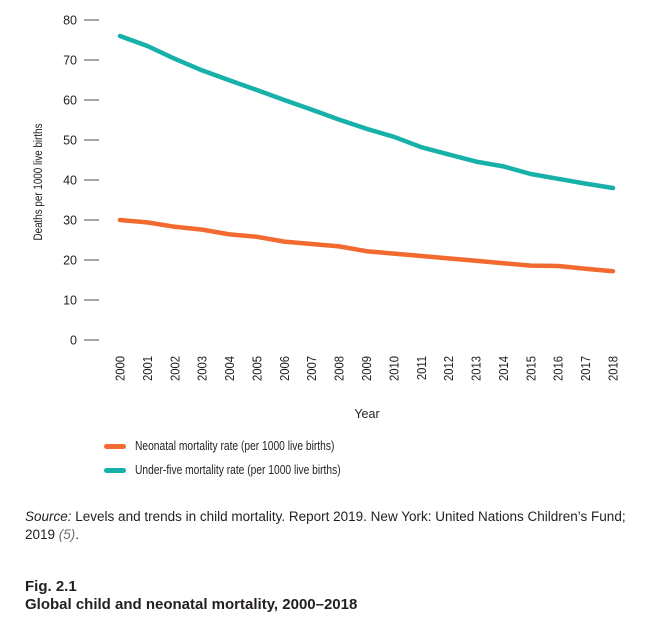  I want to click on y-tick-label: 40, so click(70, 181).